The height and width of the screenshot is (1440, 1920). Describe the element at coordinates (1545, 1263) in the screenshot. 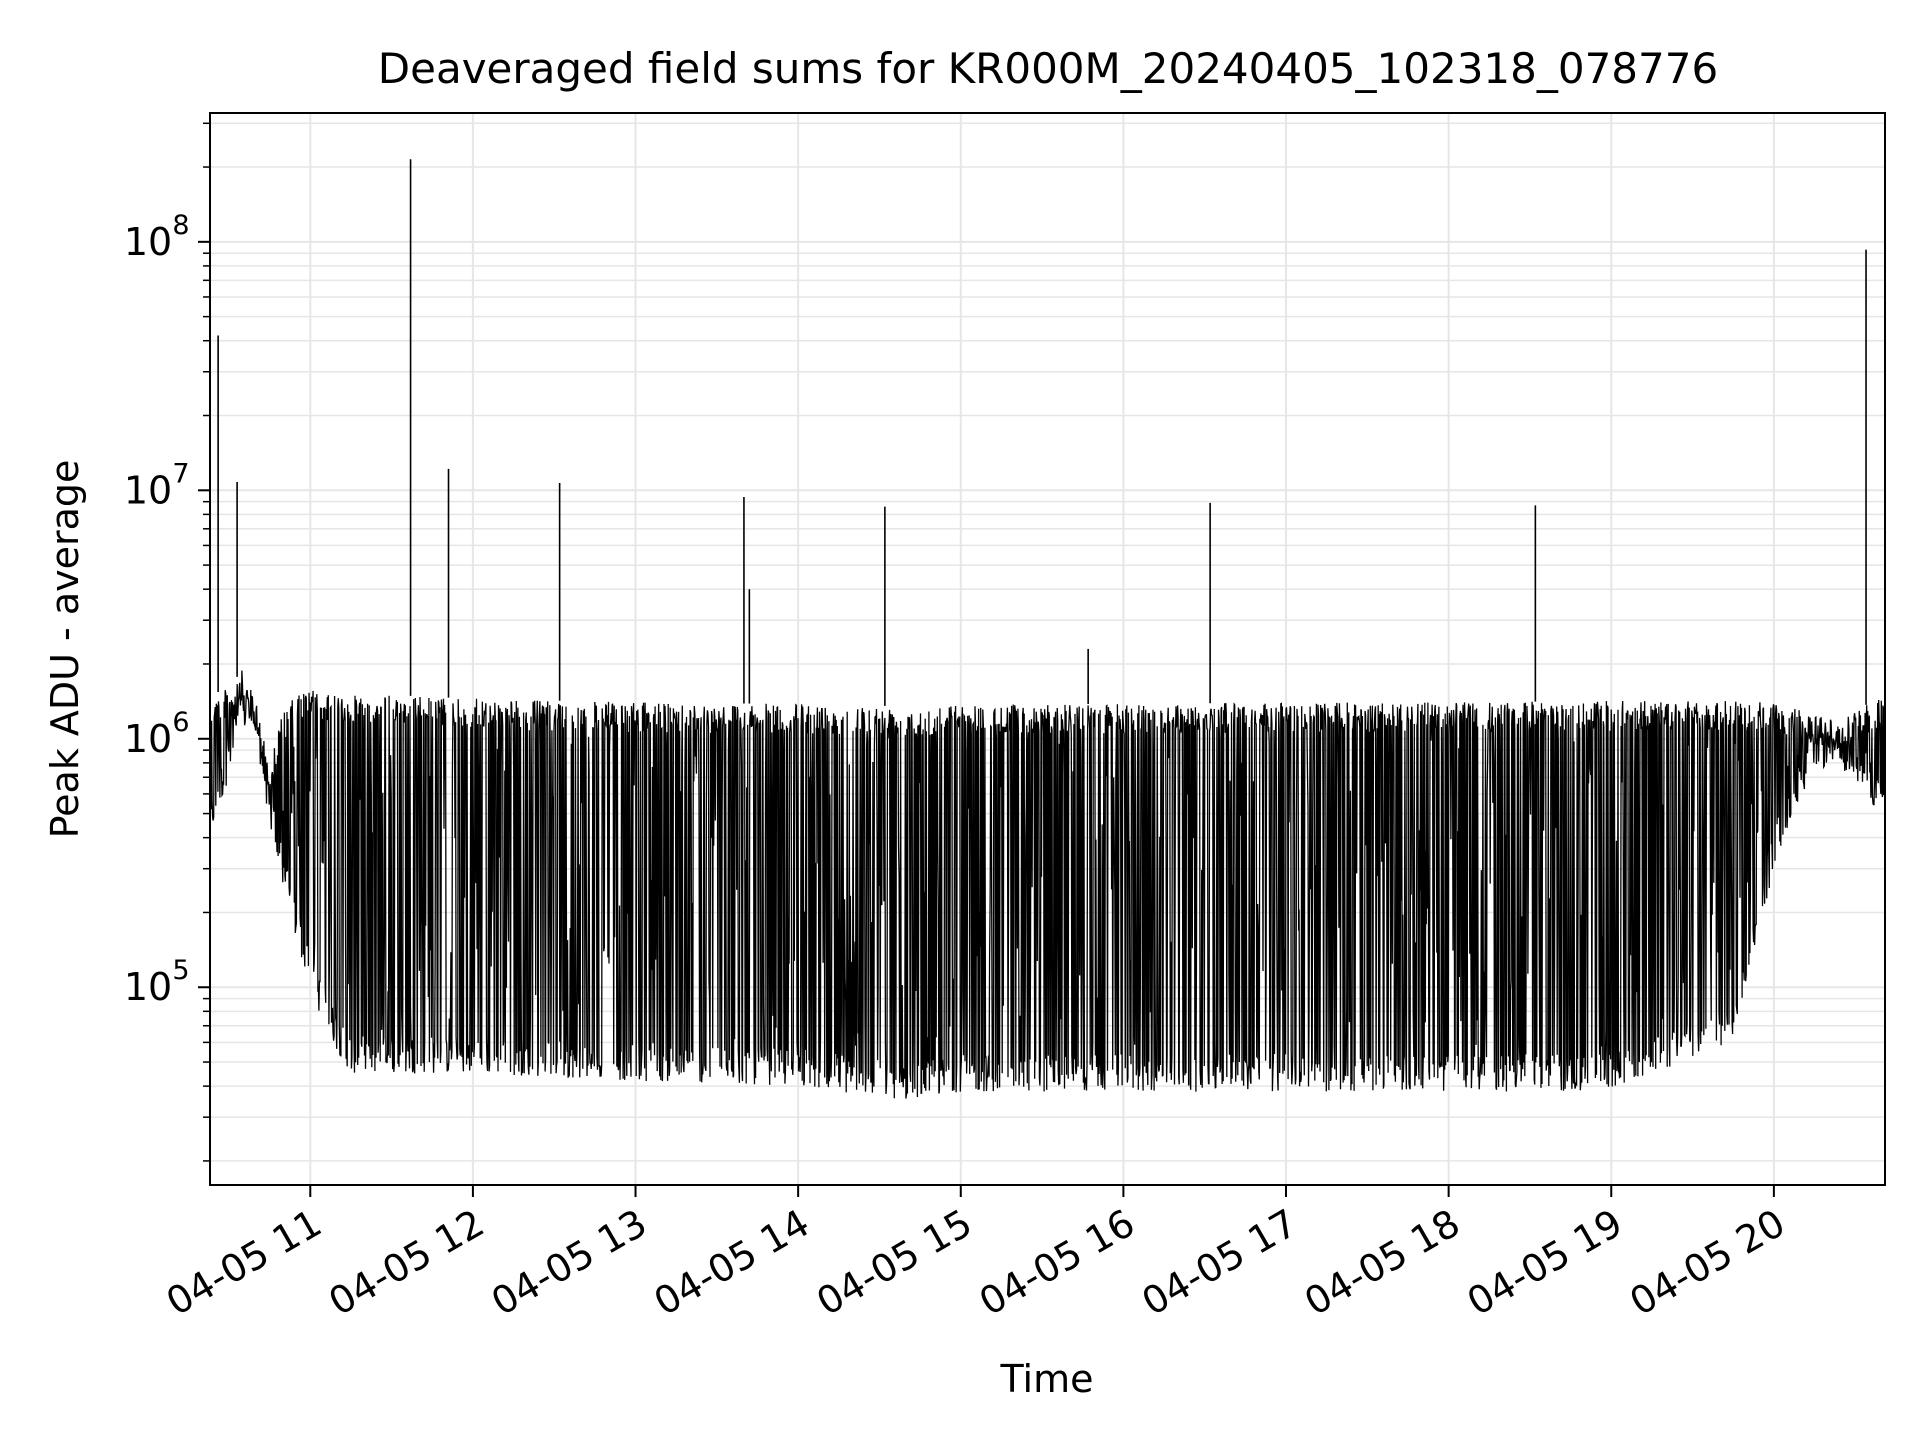

I see `x-tick-label: 04-05 19` at that location.